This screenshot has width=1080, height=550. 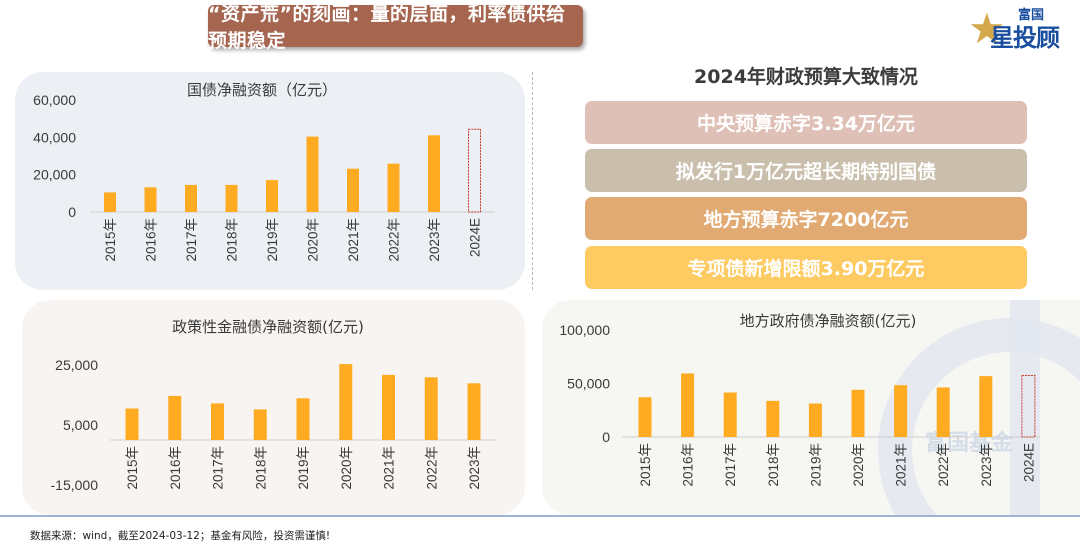 I want to click on chart-title: 地方政府债净融资额(亿元), so click(x=828, y=321).